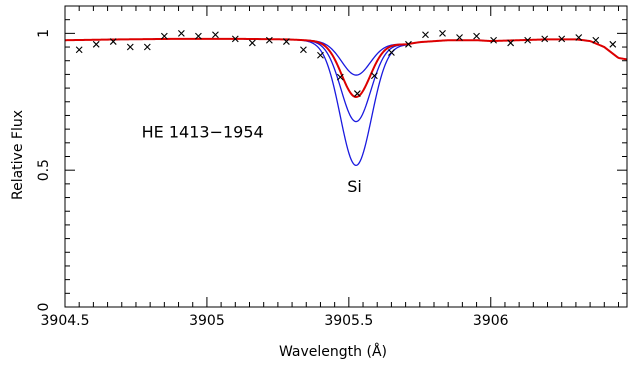  I want to click on x-axis-label: Wavelength (Å), so click(333, 351).